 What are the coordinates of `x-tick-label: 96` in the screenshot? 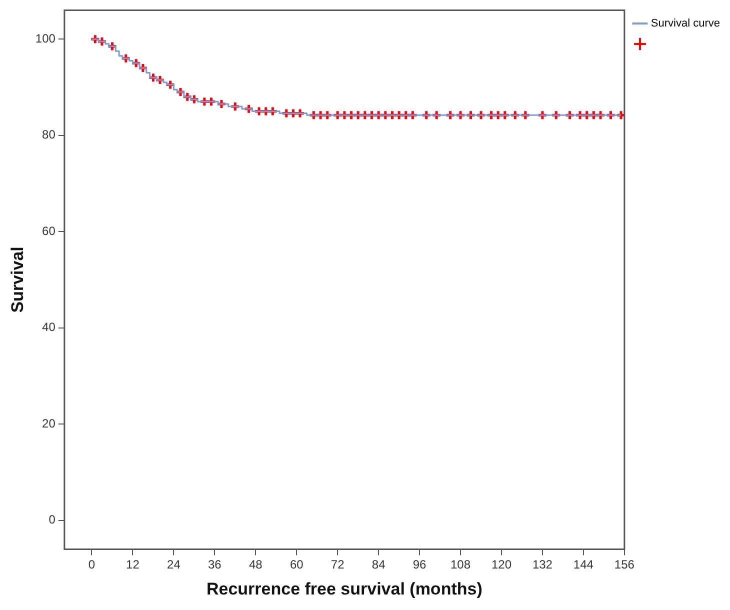 It's located at (419, 565).